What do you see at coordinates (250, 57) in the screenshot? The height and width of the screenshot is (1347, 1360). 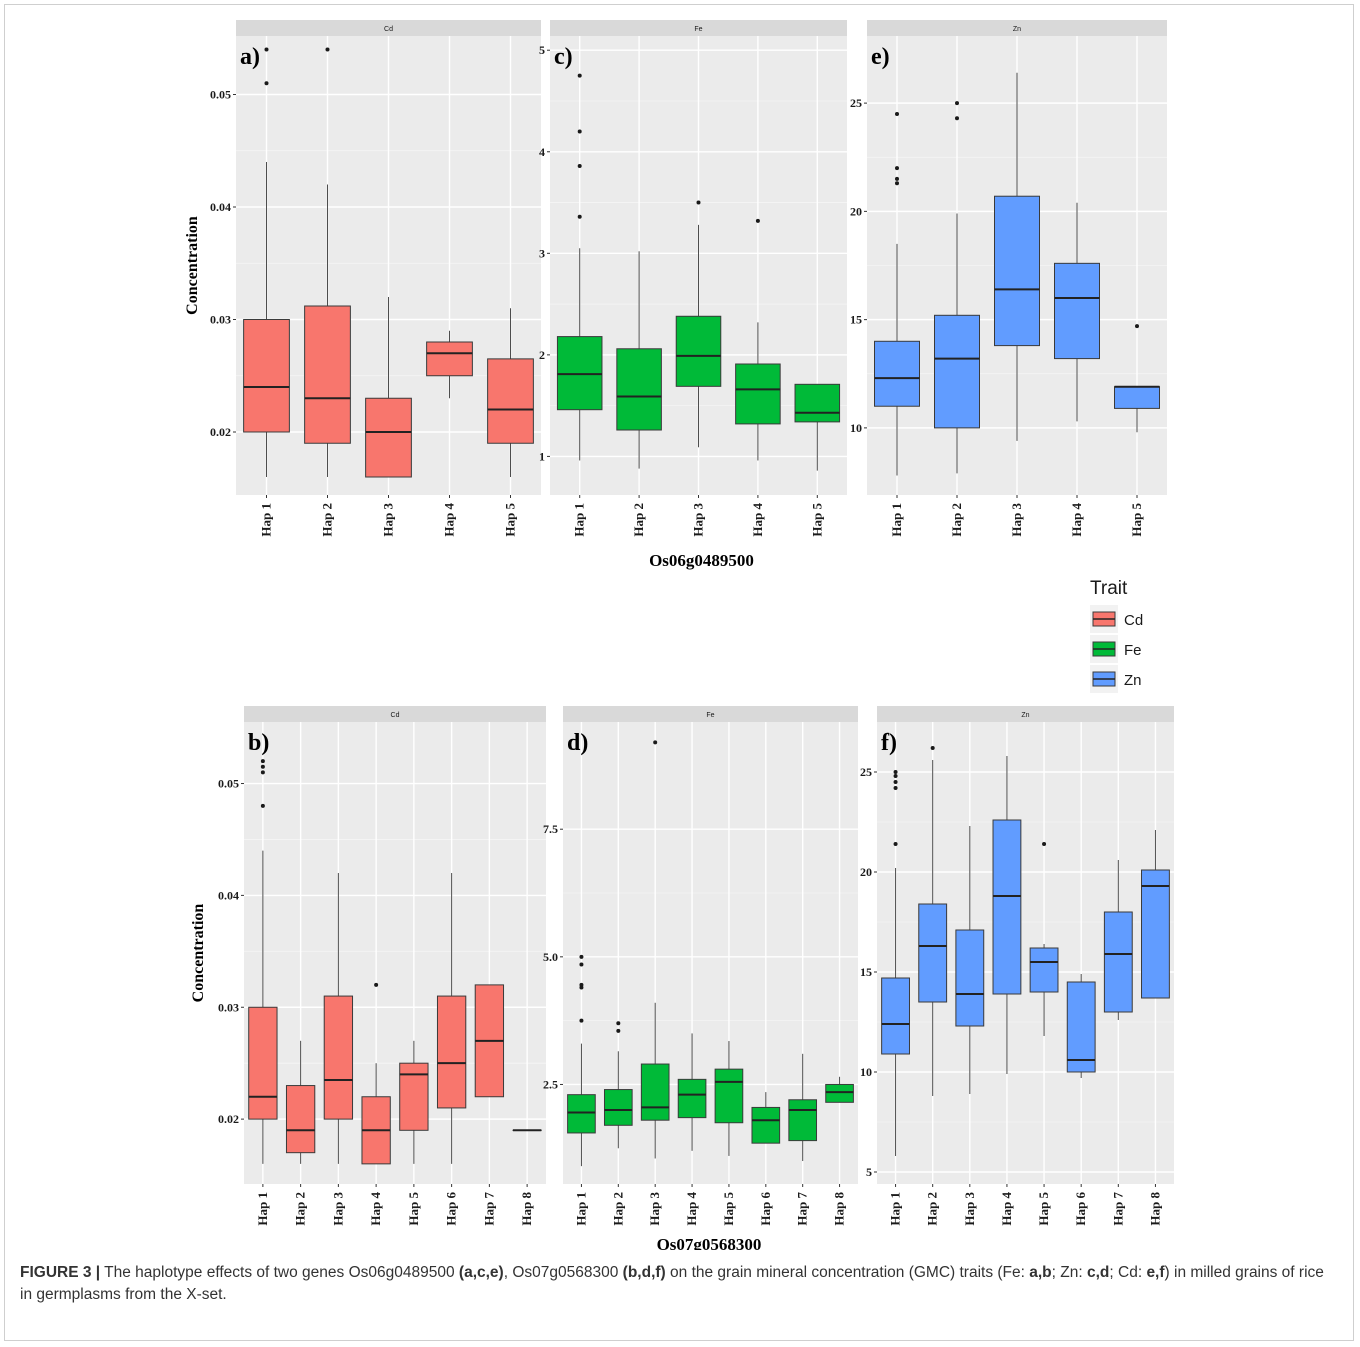 I see `panel-tag: a)` at bounding box center [250, 57].